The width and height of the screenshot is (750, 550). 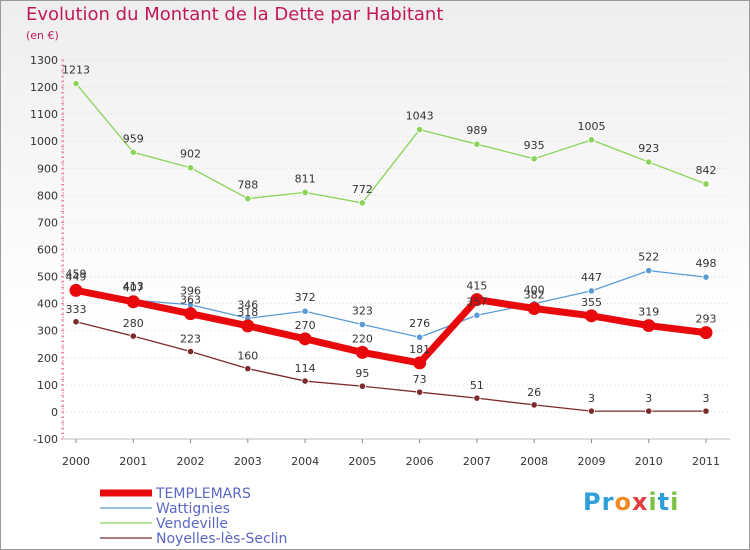 What do you see at coordinates (54, 412) in the screenshot?
I see `y-tick-label: 0` at bounding box center [54, 412].